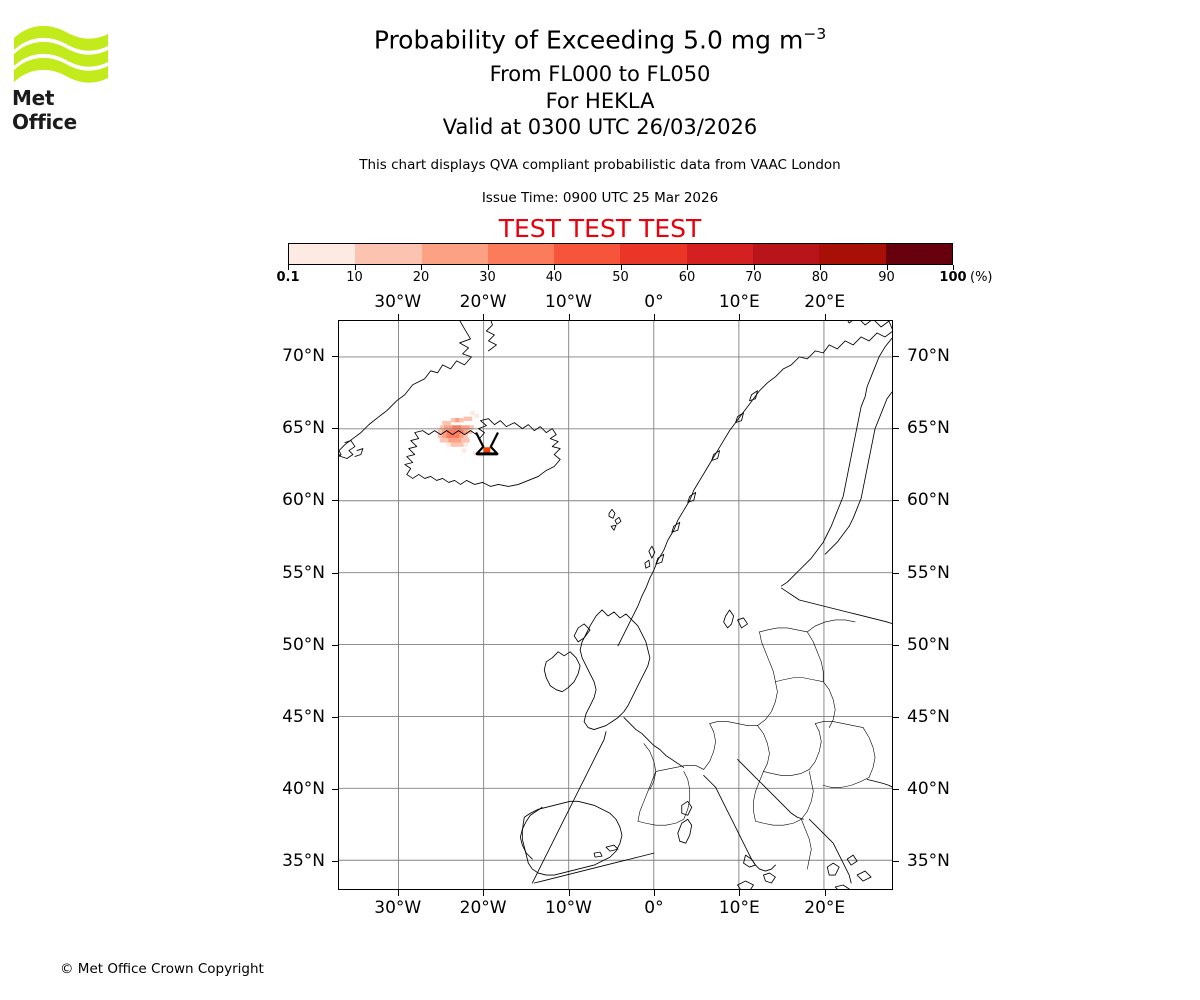  I want to click on latitude-label: 70°N, so click(303, 356).